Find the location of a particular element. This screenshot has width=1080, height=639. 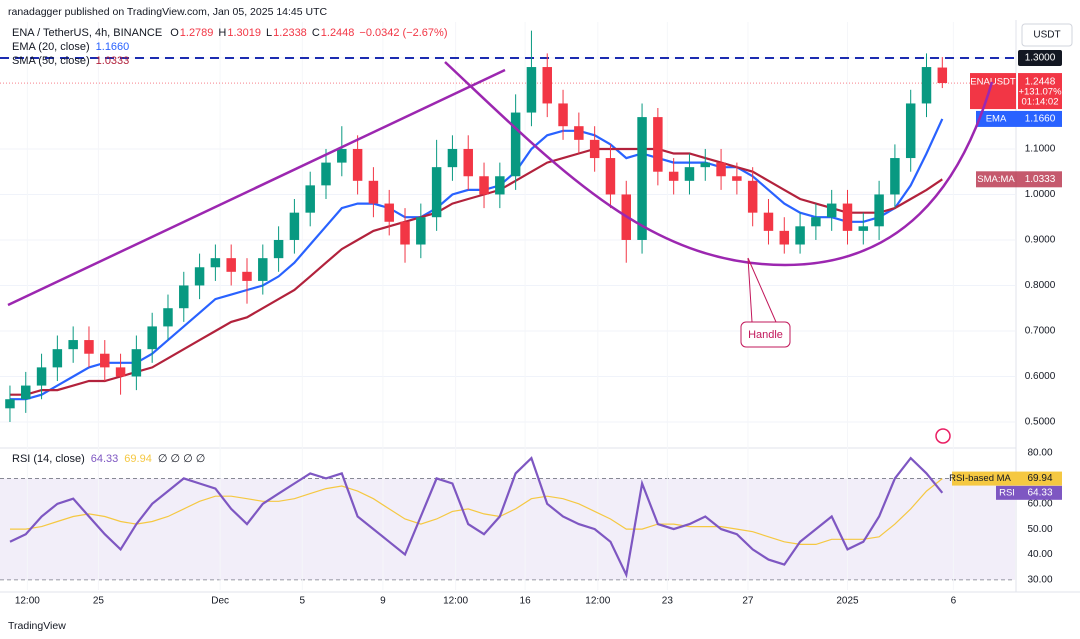

last-change: +131.07% is located at coordinates (1040, 92).